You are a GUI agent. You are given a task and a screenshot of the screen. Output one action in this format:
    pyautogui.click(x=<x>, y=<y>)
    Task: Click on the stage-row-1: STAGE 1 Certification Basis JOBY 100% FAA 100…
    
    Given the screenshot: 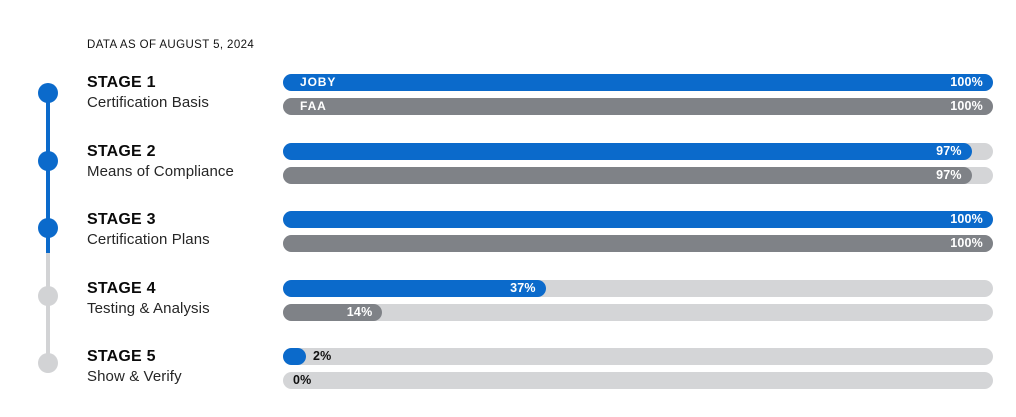 What is the action you would take?
    pyautogui.click(x=508, y=94)
    